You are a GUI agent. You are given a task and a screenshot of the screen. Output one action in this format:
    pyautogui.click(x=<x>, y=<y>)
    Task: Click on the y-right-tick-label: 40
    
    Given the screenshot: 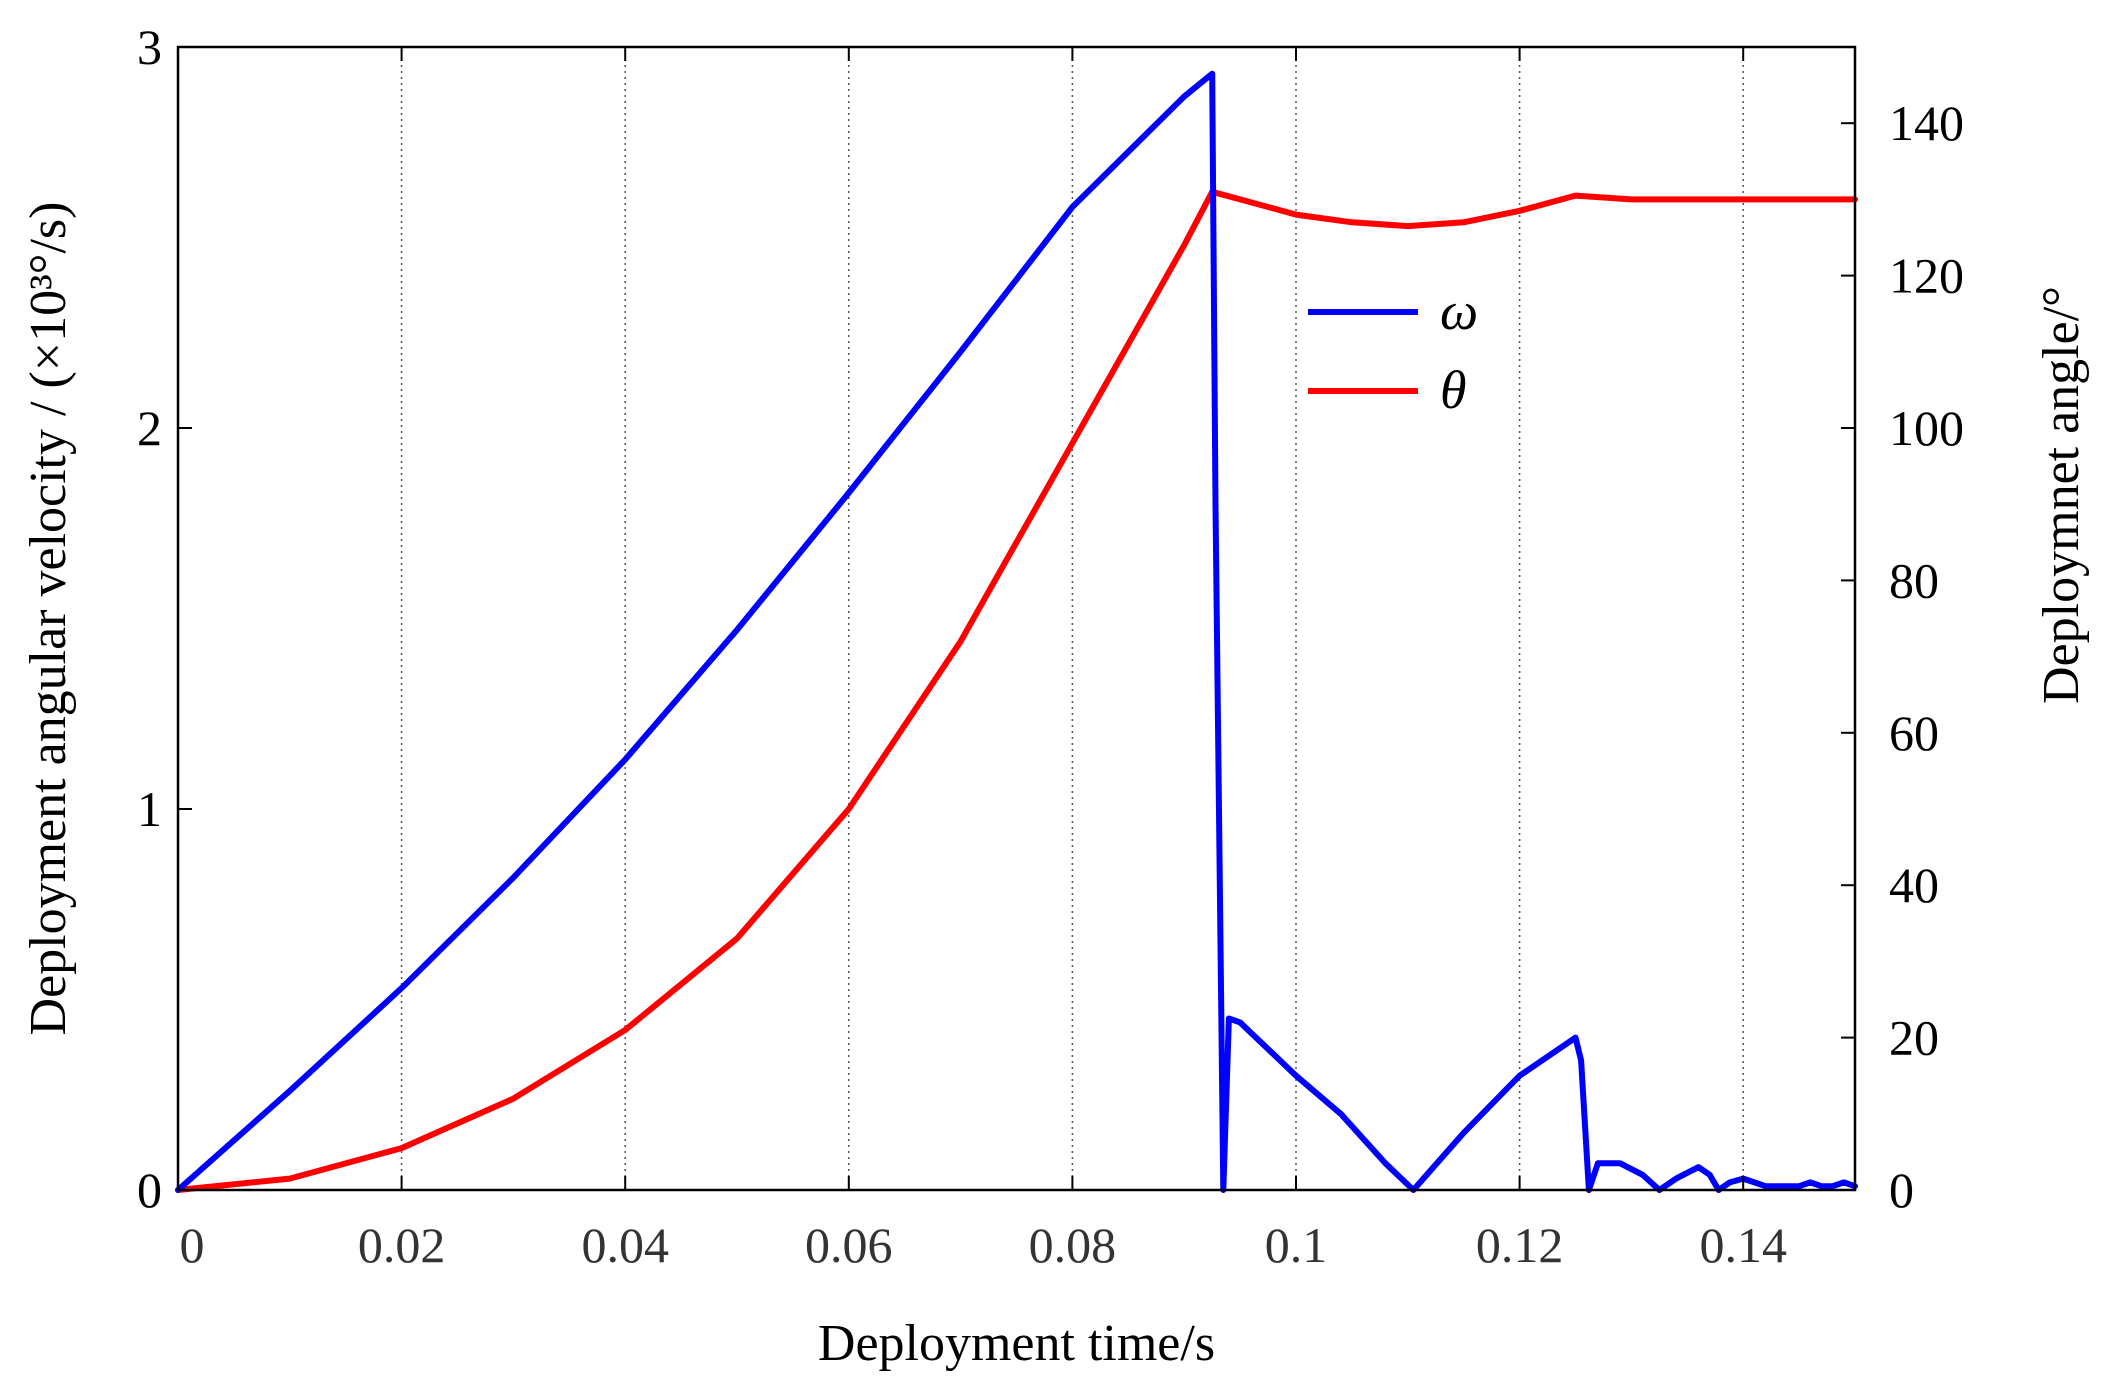 What is the action you would take?
    pyautogui.click(x=1914, y=885)
    